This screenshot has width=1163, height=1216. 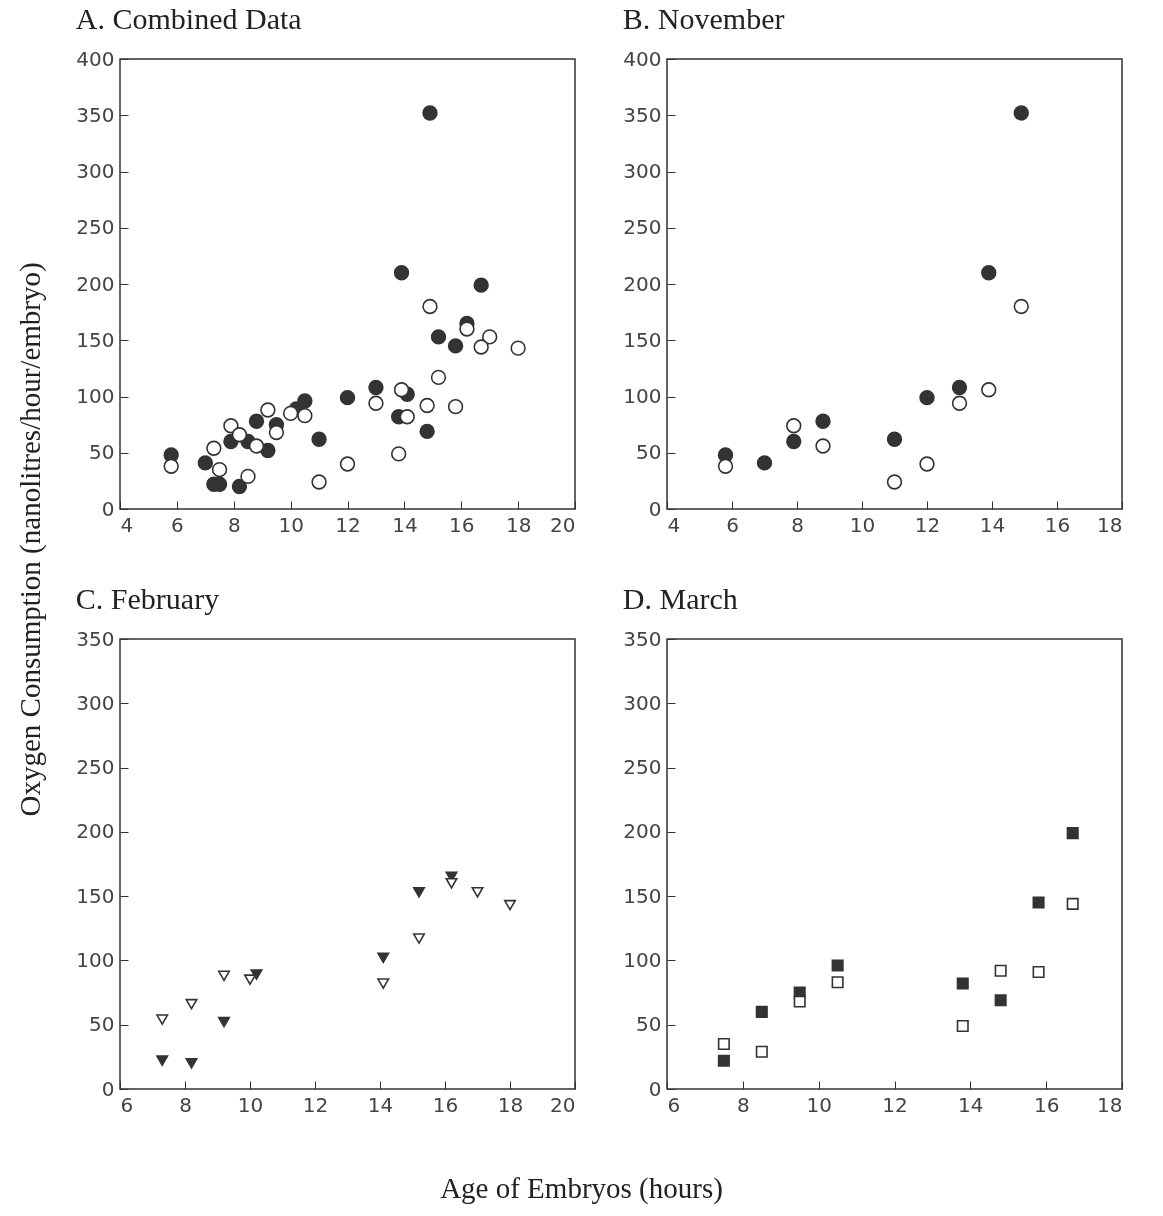 I want to click on chart-title: B. November, so click(x=703, y=18).